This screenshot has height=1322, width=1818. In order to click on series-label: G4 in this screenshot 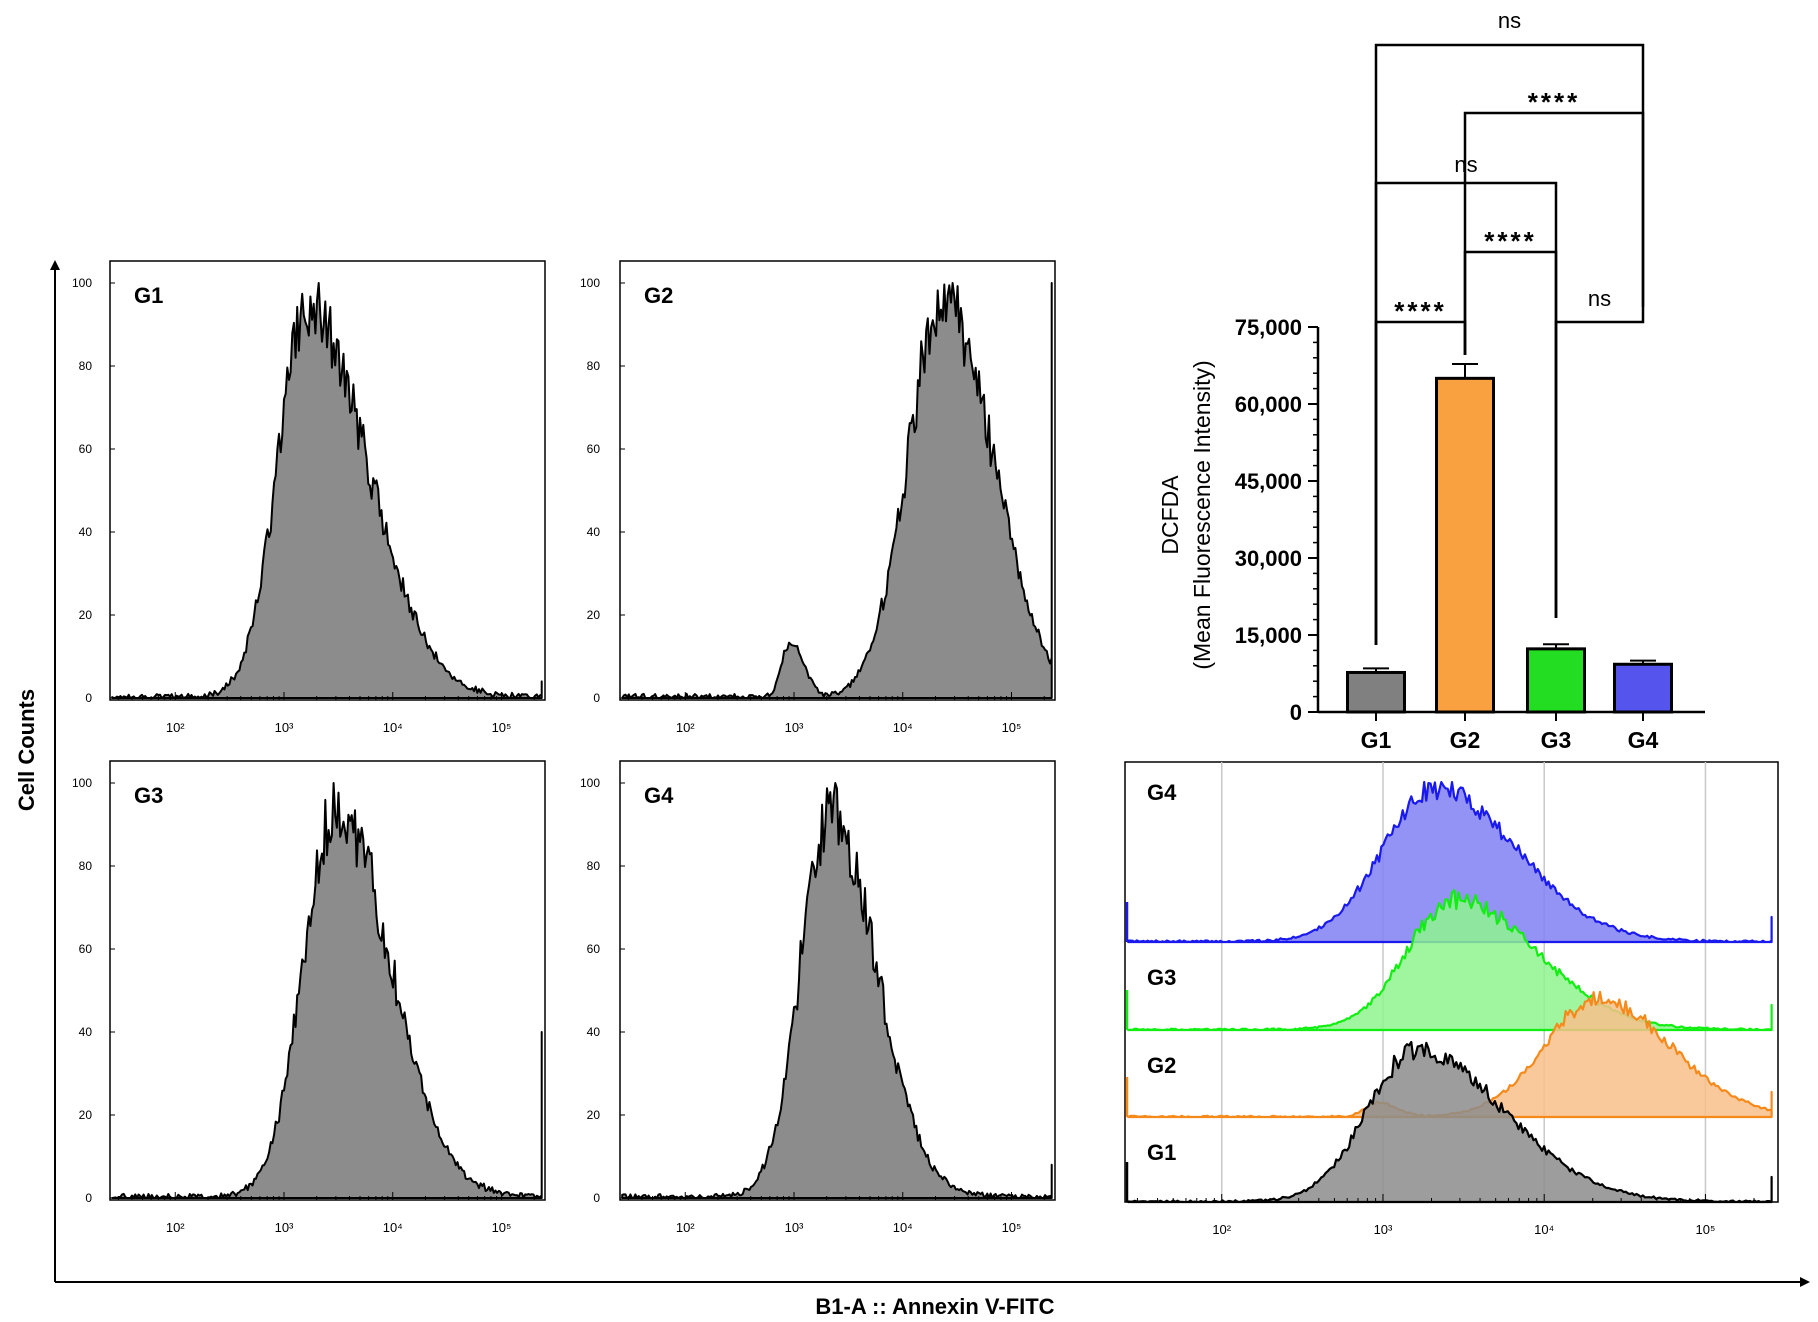, I will do `click(1162, 792)`.